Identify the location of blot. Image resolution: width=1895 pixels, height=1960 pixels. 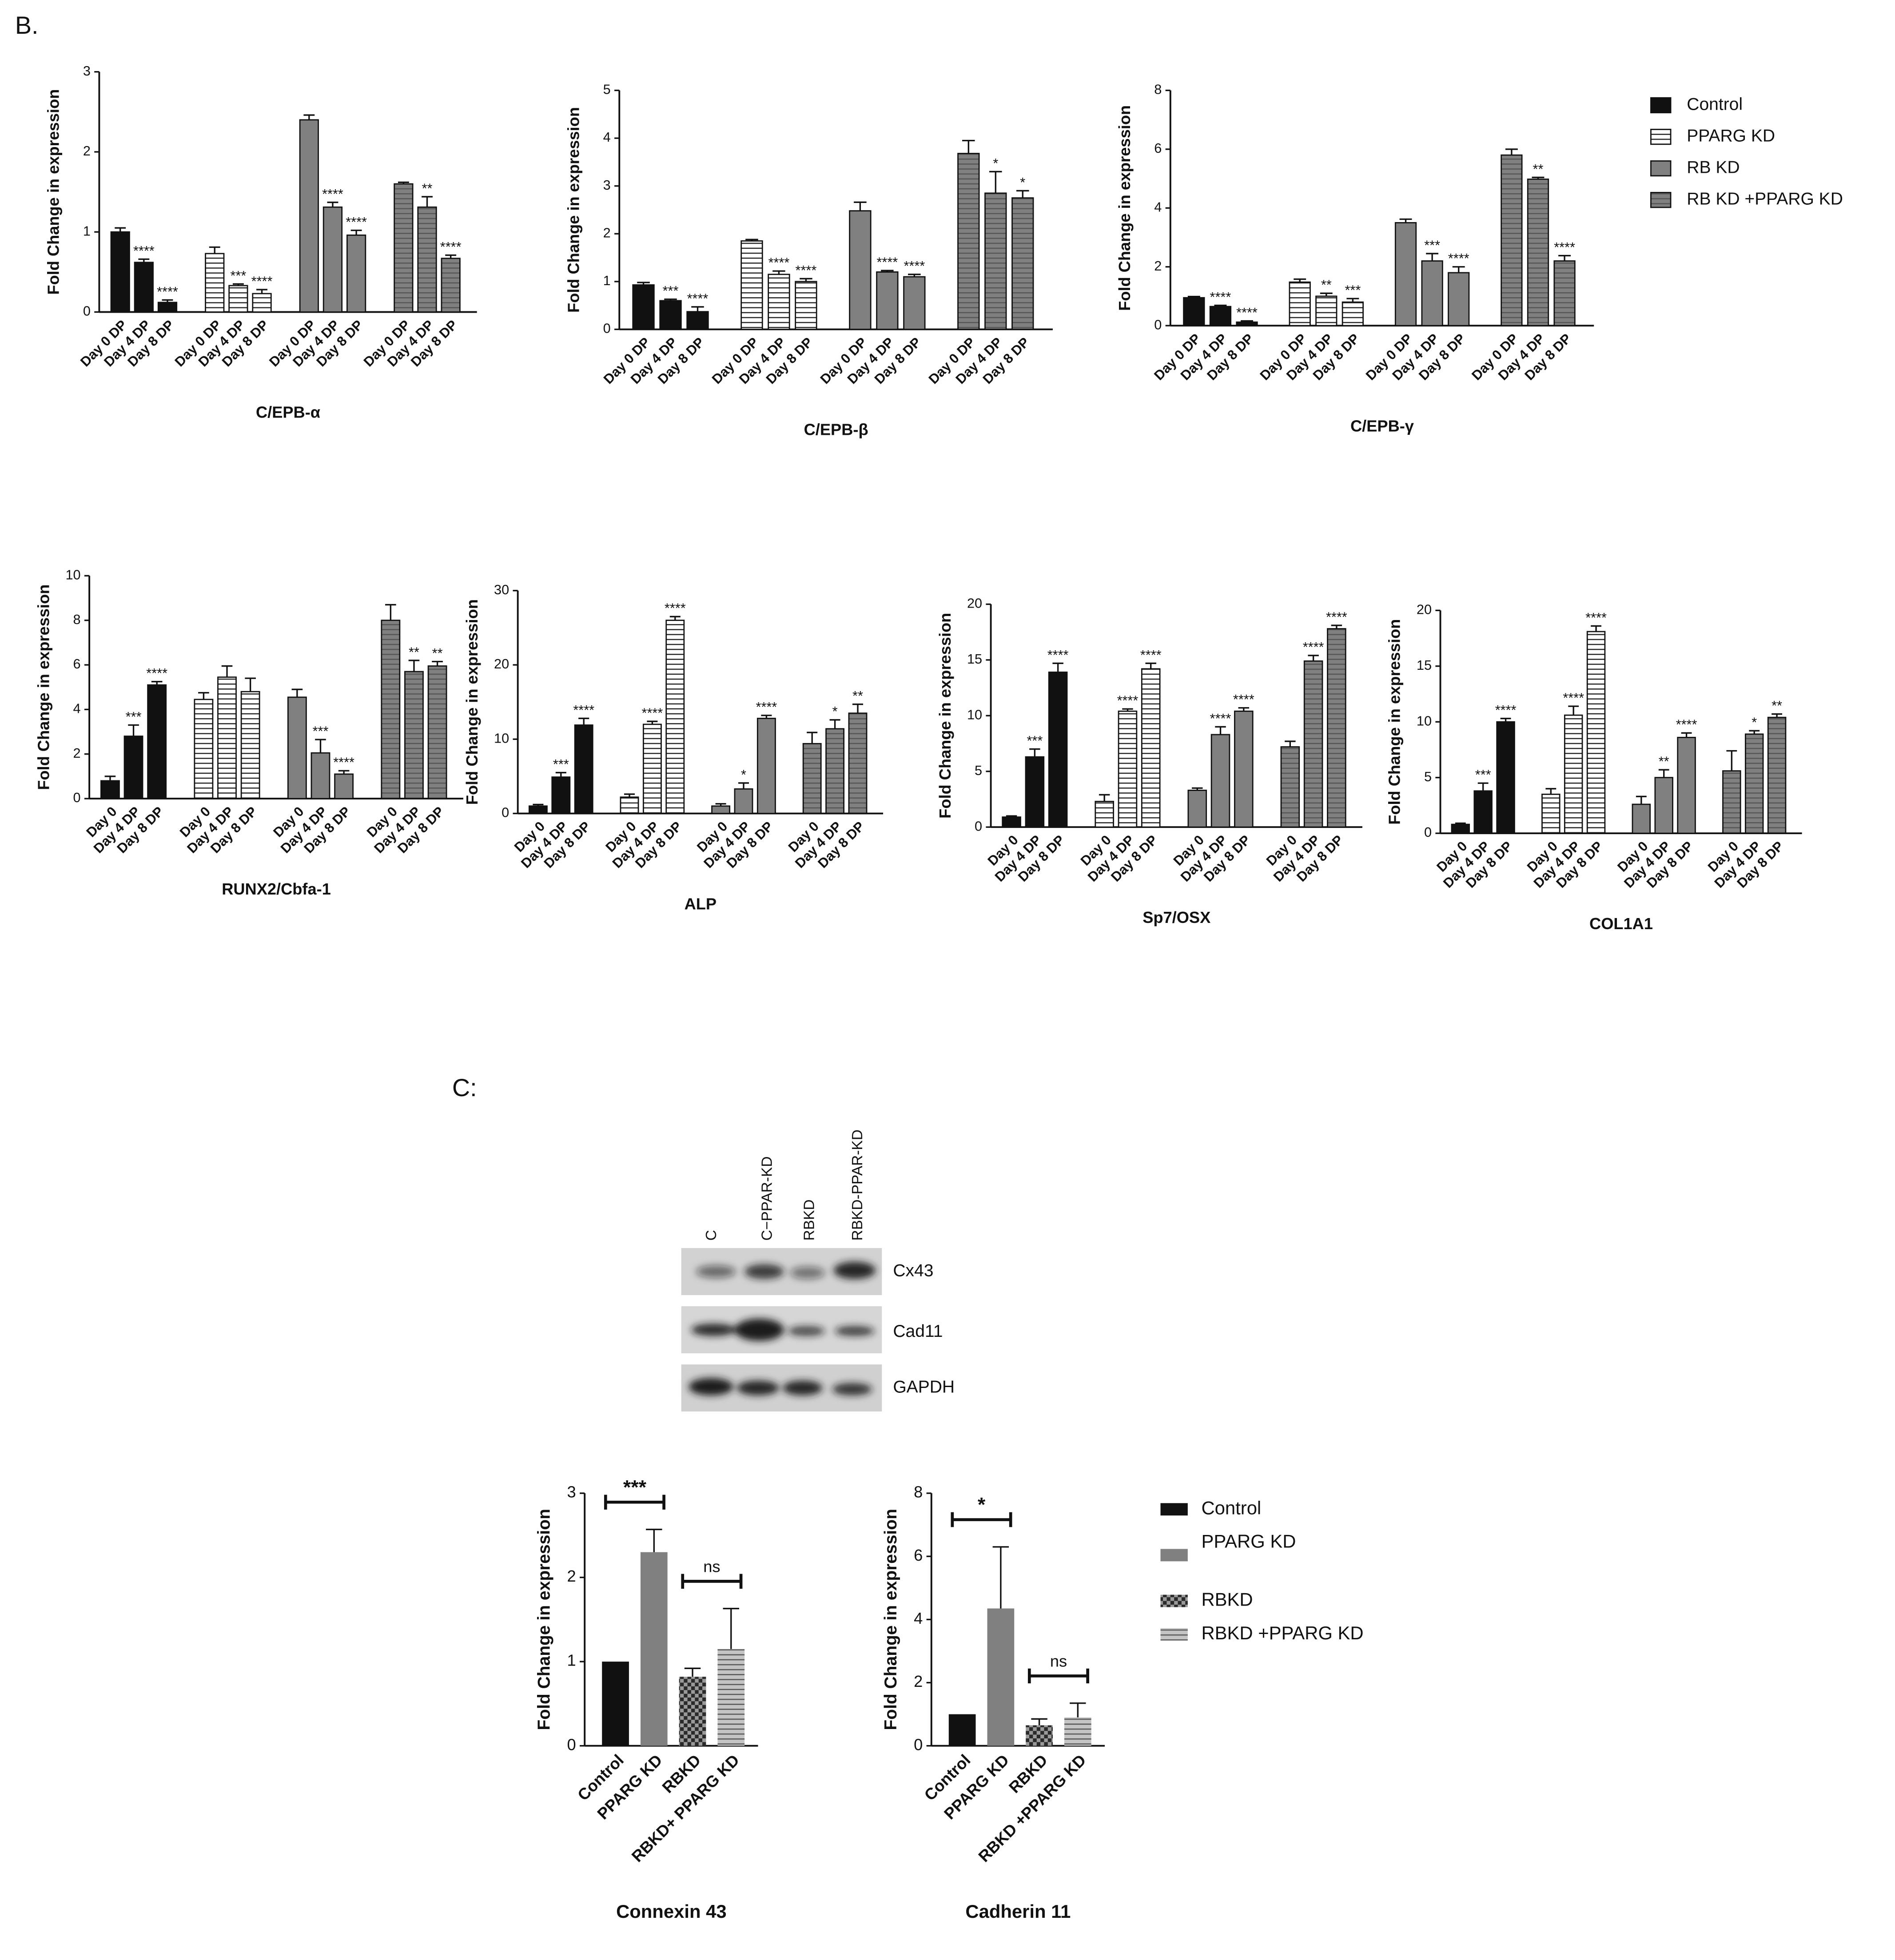
(782, 1330).